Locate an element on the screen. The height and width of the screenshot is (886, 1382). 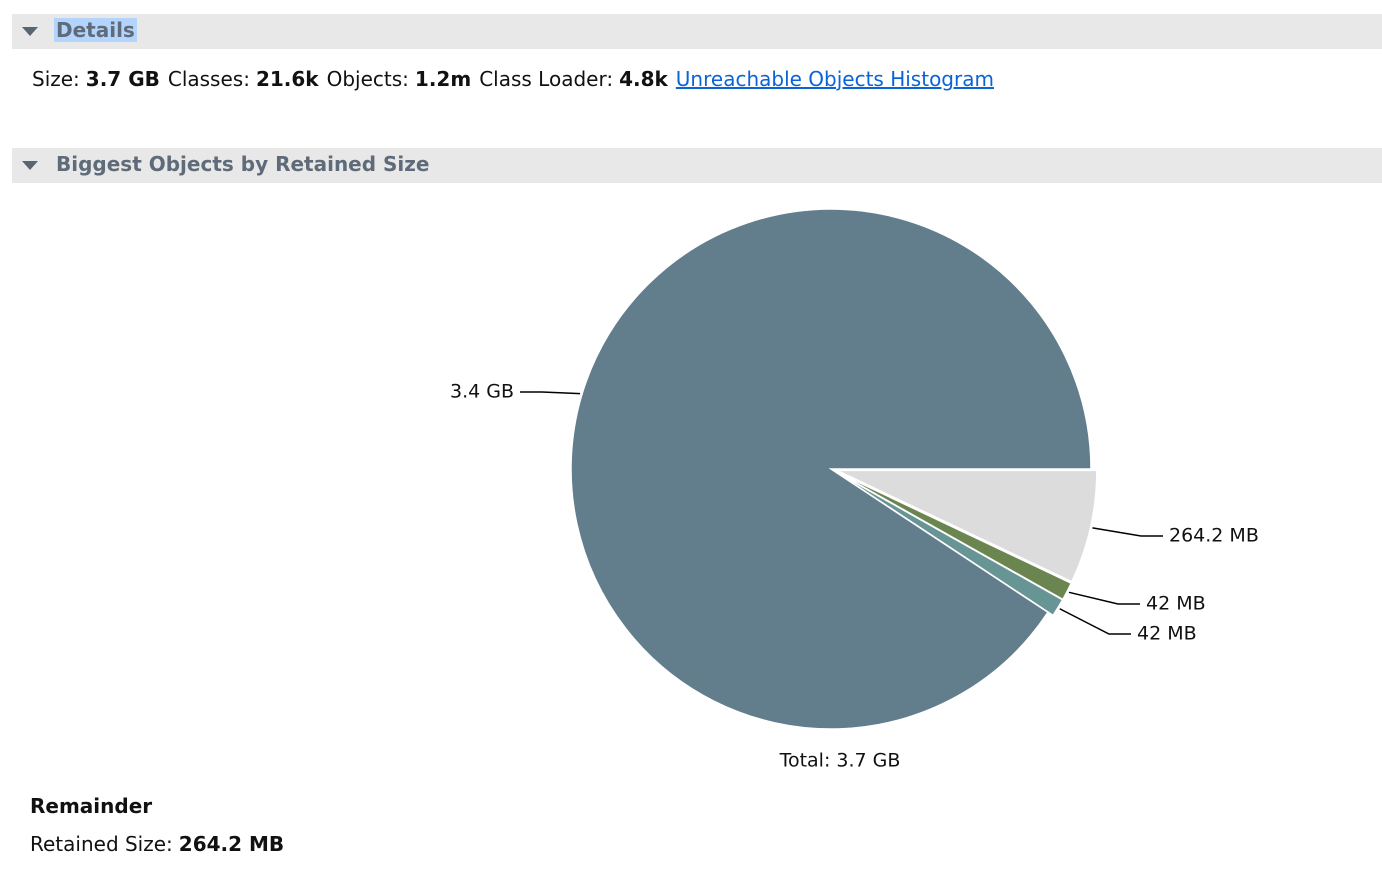
value: 4.8k is located at coordinates (643, 79).